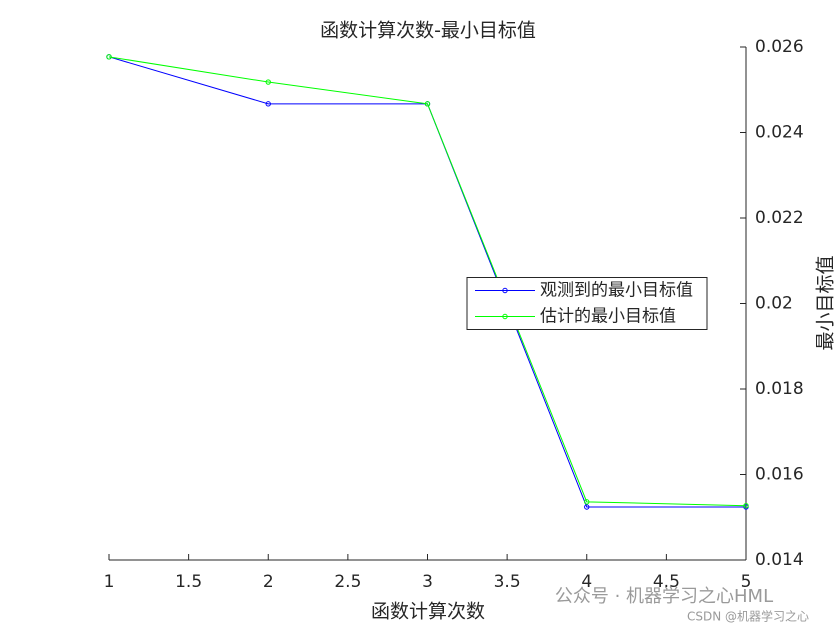  Describe the element at coordinates (664, 596) in the screenshot. I see `watermark: 公众号 · 机器学习之心HML` at that location.